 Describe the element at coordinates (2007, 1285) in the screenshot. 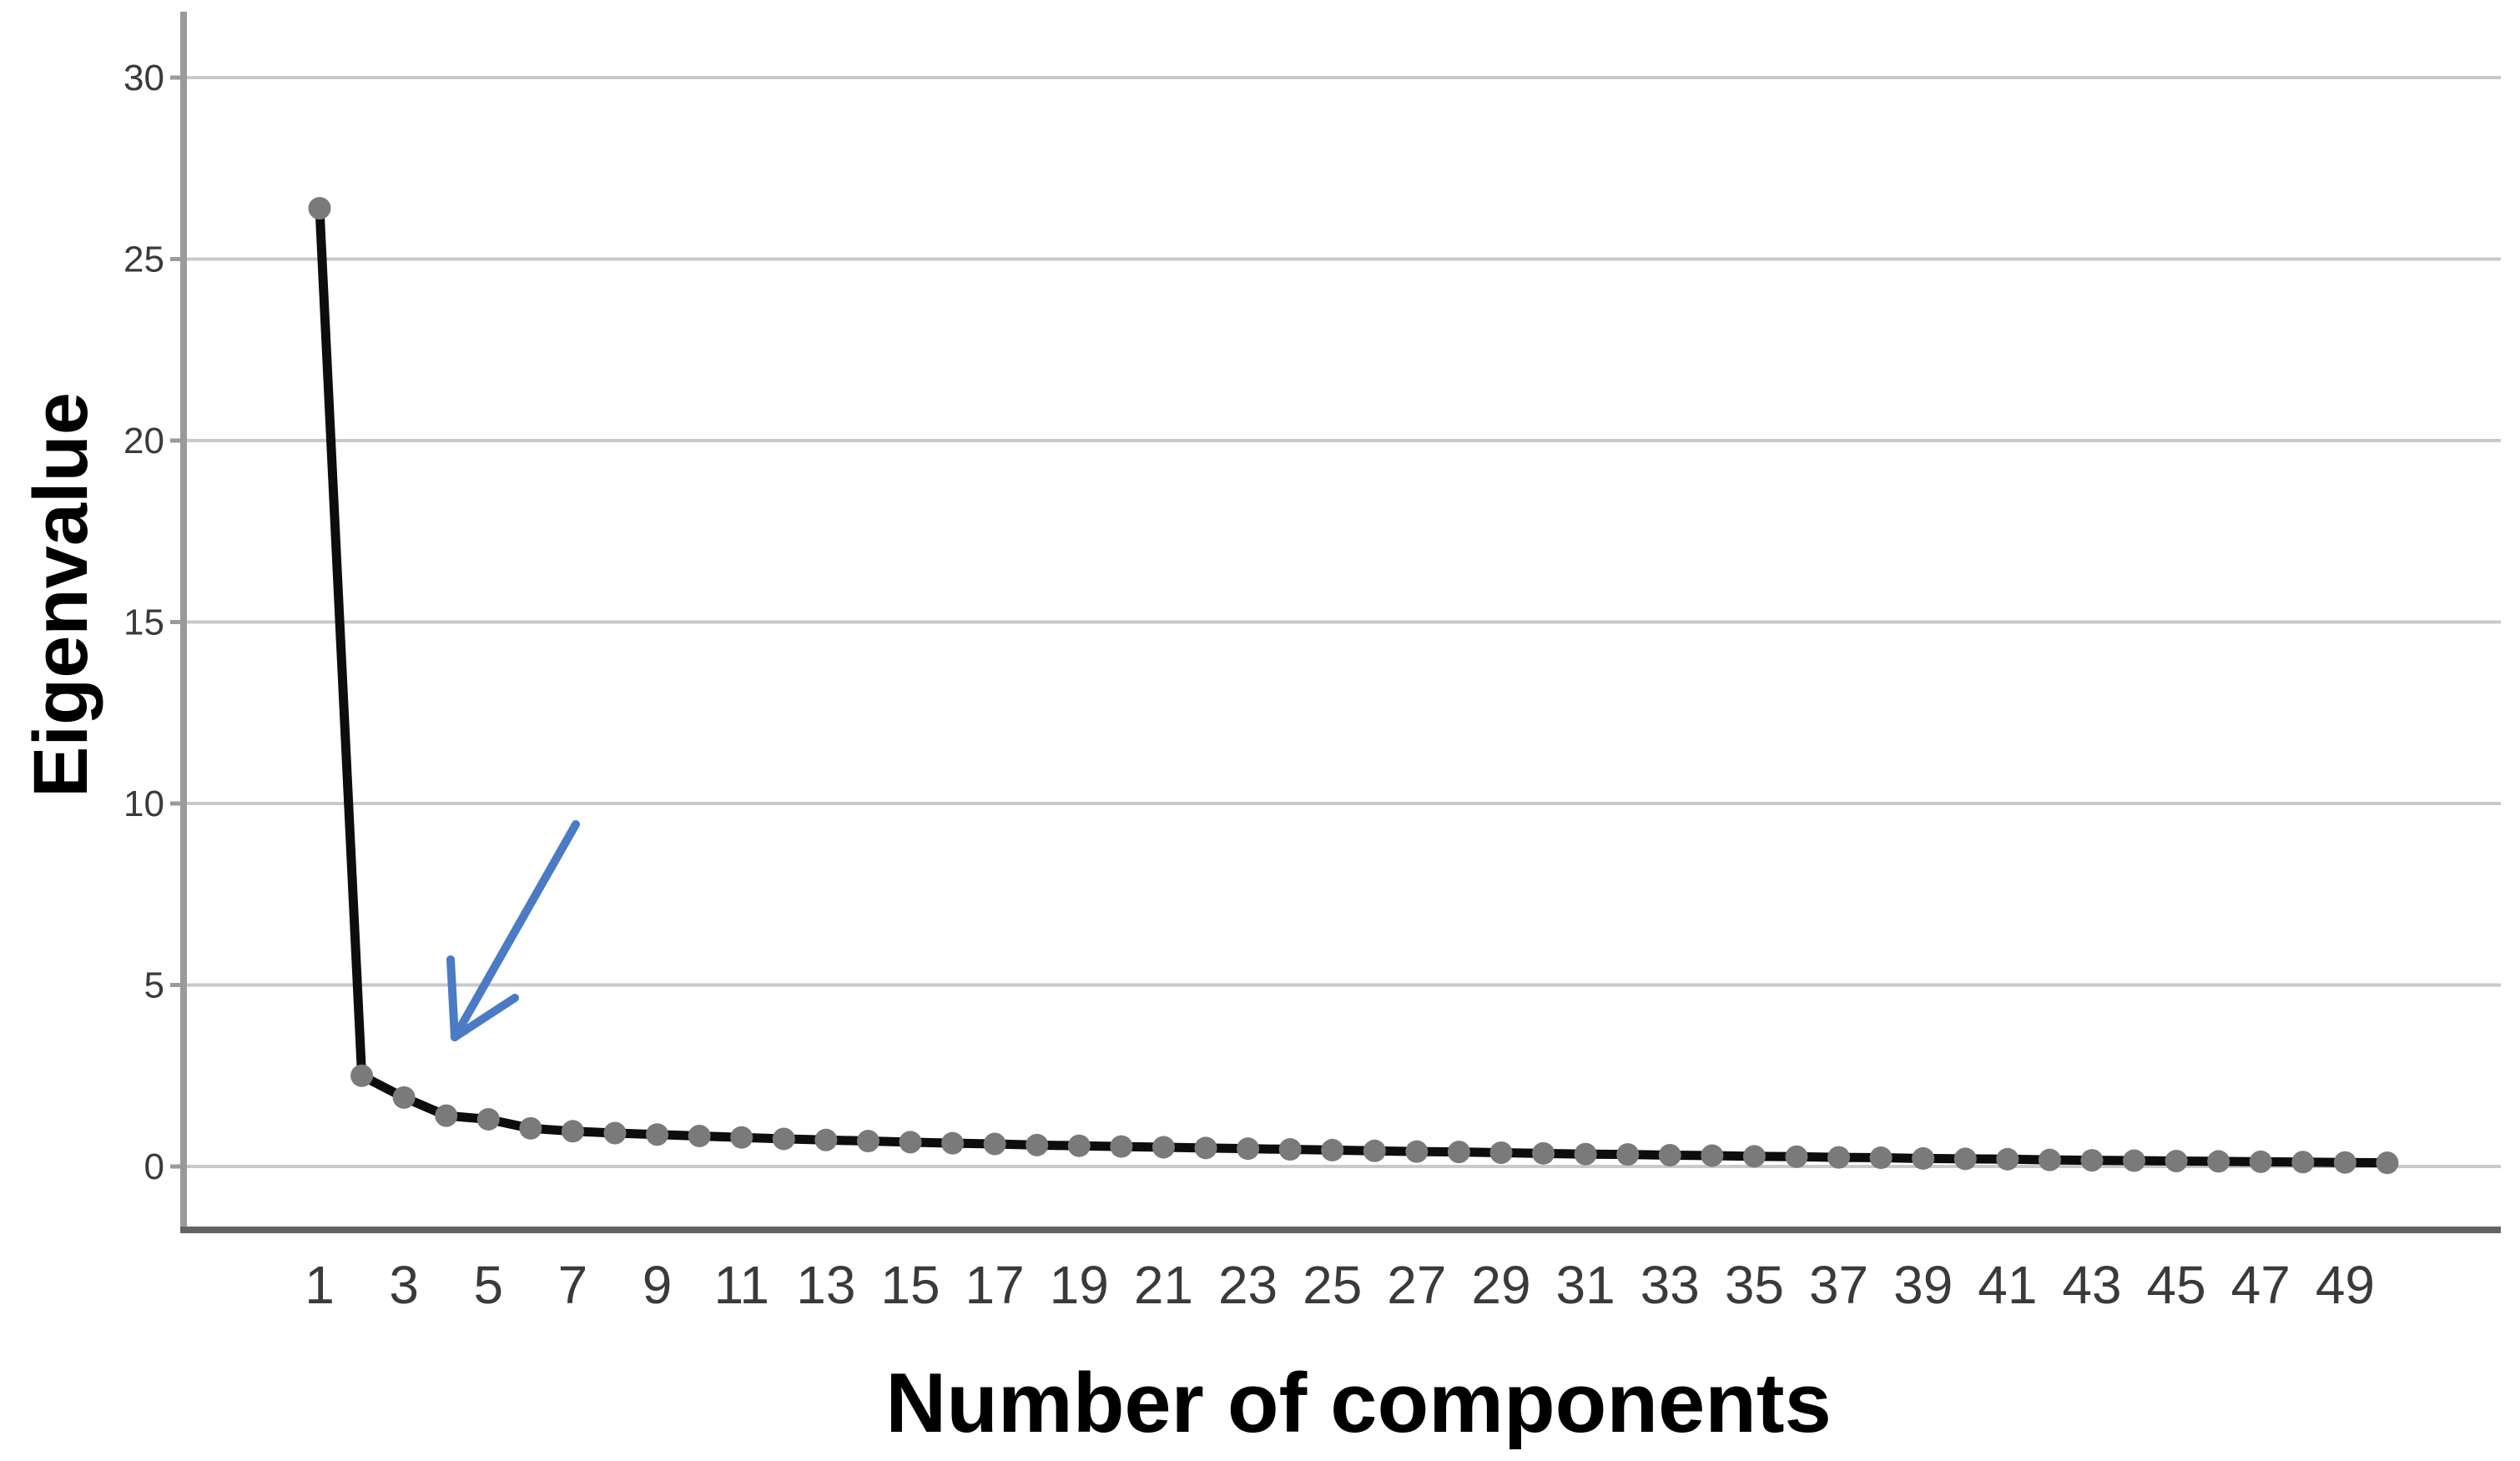

I see `x-tick-label-41: 41` at that location.